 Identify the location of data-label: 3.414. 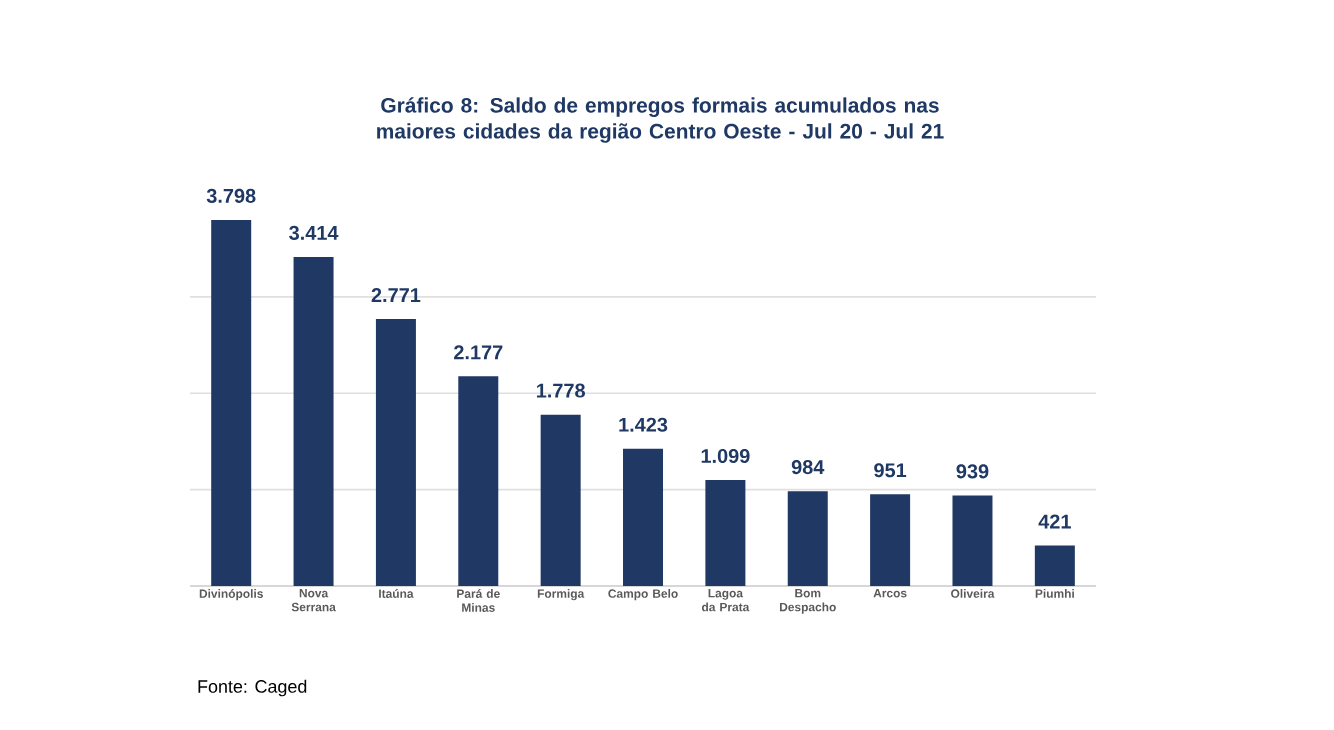
(314, 232).